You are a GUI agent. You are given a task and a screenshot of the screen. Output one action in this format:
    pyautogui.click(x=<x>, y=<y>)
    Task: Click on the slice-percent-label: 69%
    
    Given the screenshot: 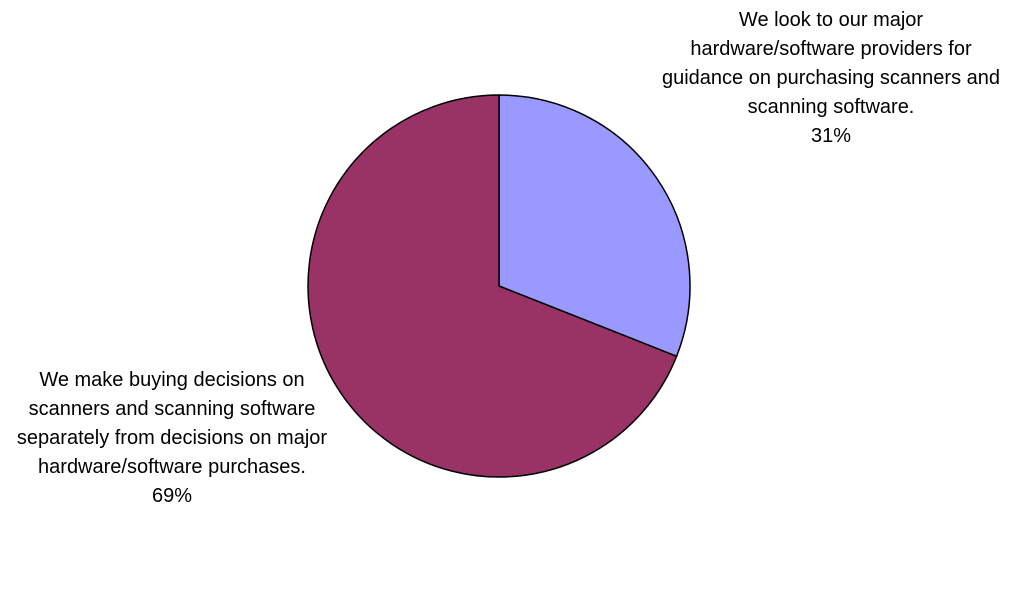 What is the action you would take?
    pyautogui.click(x=172, y=496)
    